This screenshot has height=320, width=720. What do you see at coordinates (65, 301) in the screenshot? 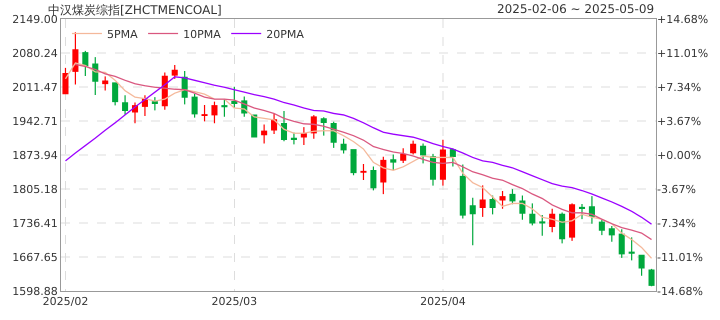
I see `x-tick-label: 2025/02` at bounding box center [65, 301].